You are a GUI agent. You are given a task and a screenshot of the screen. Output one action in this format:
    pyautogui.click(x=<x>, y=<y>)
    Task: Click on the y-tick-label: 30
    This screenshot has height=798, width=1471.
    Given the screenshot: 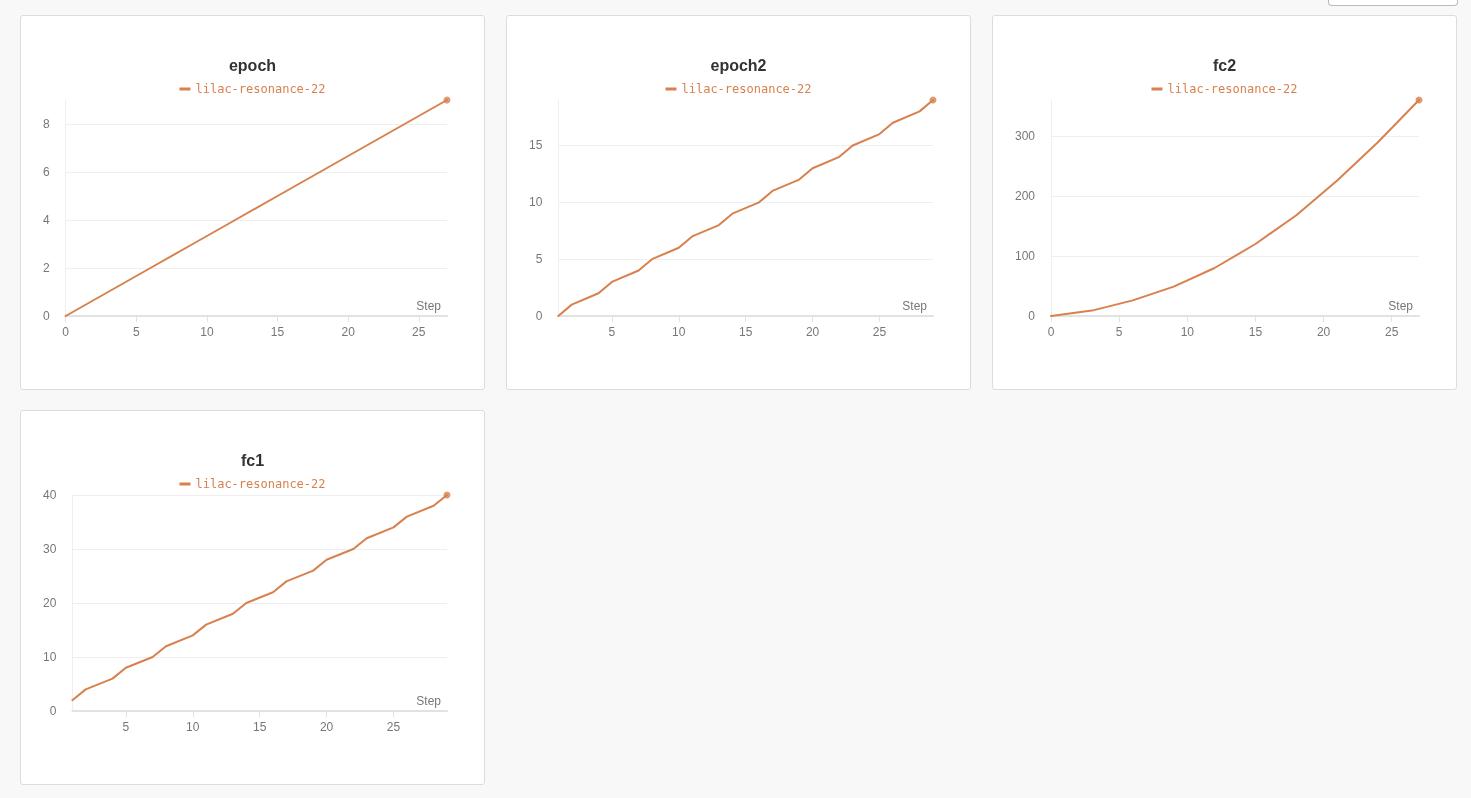 What is the action you would take?
    pyautogui.click(x=49, y=549)
    